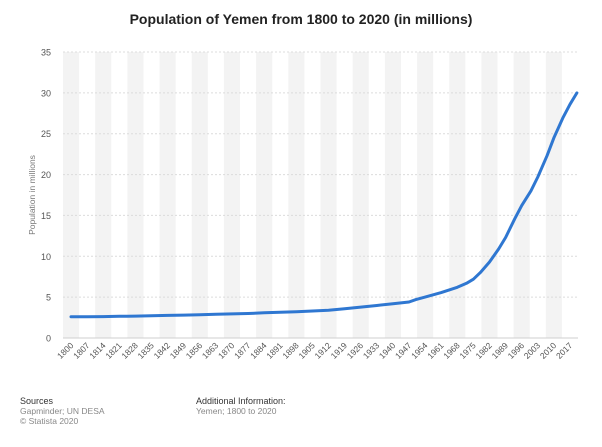 The width and height of the screenshot is (602, 447). I want to click on x-tick-label: 1891, so click(274, 350).